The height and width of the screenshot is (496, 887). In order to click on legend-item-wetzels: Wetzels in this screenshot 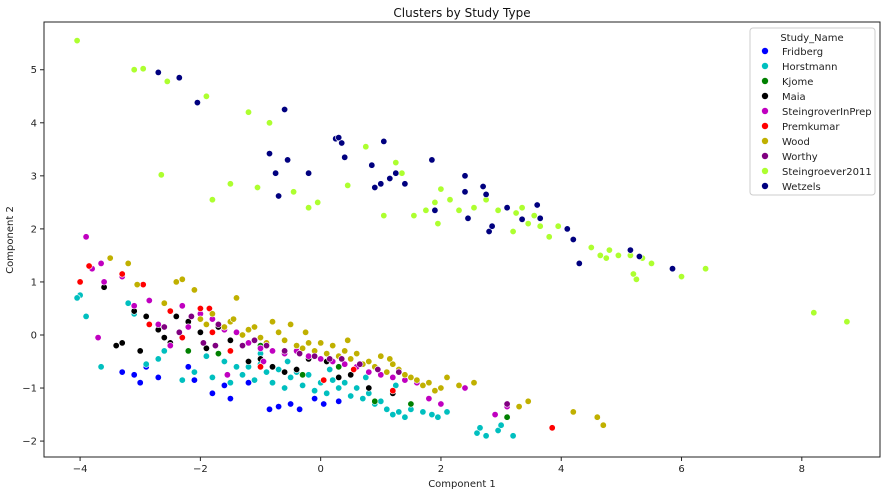, I will do `click(791, 187)`.